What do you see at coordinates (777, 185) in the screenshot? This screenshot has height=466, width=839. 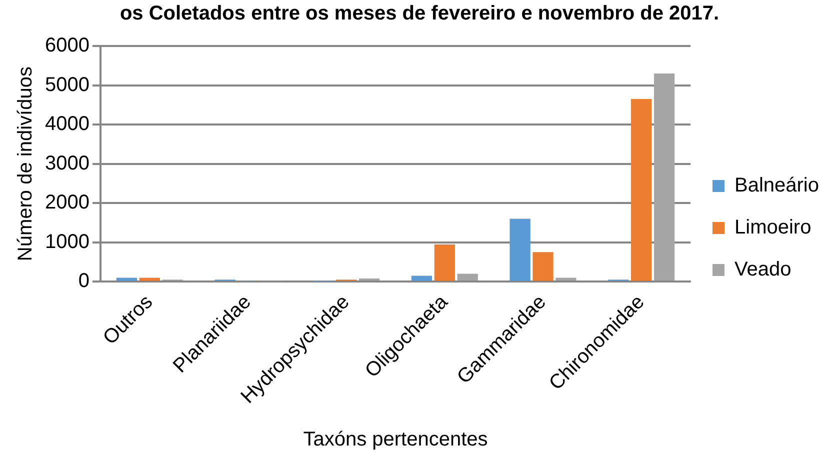 I see `legend-label: Balneário` at bounding box center [777, 185].